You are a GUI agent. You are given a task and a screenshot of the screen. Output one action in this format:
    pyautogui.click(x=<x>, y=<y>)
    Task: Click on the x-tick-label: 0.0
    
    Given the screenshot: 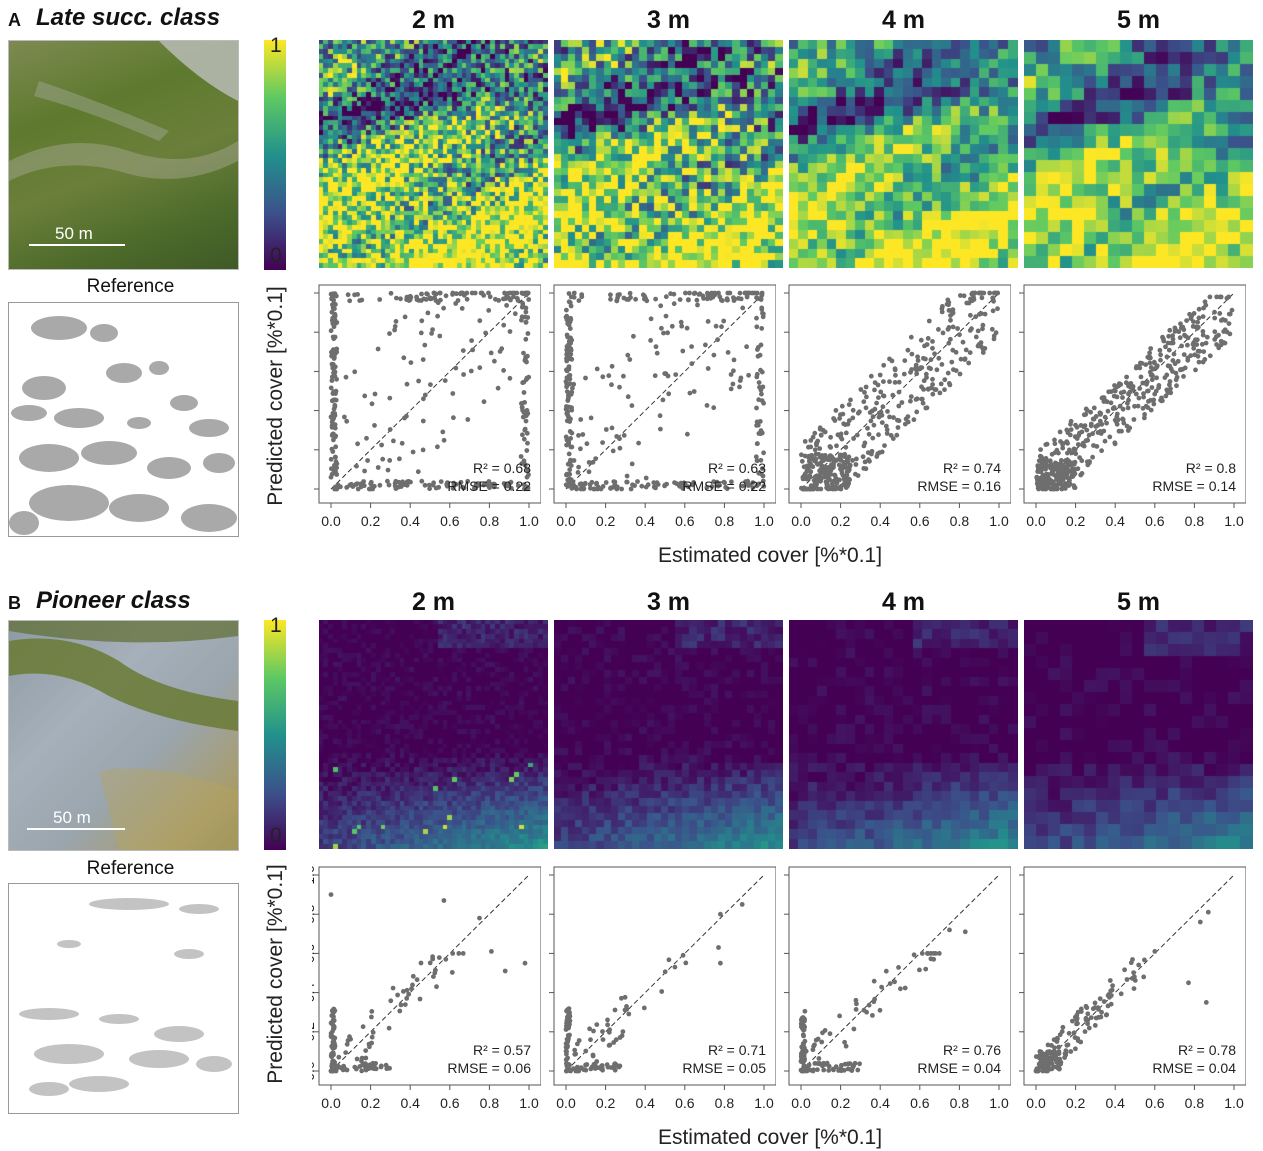 What is the action you would take?
    pyautogui.click(x=331, y=521)
    